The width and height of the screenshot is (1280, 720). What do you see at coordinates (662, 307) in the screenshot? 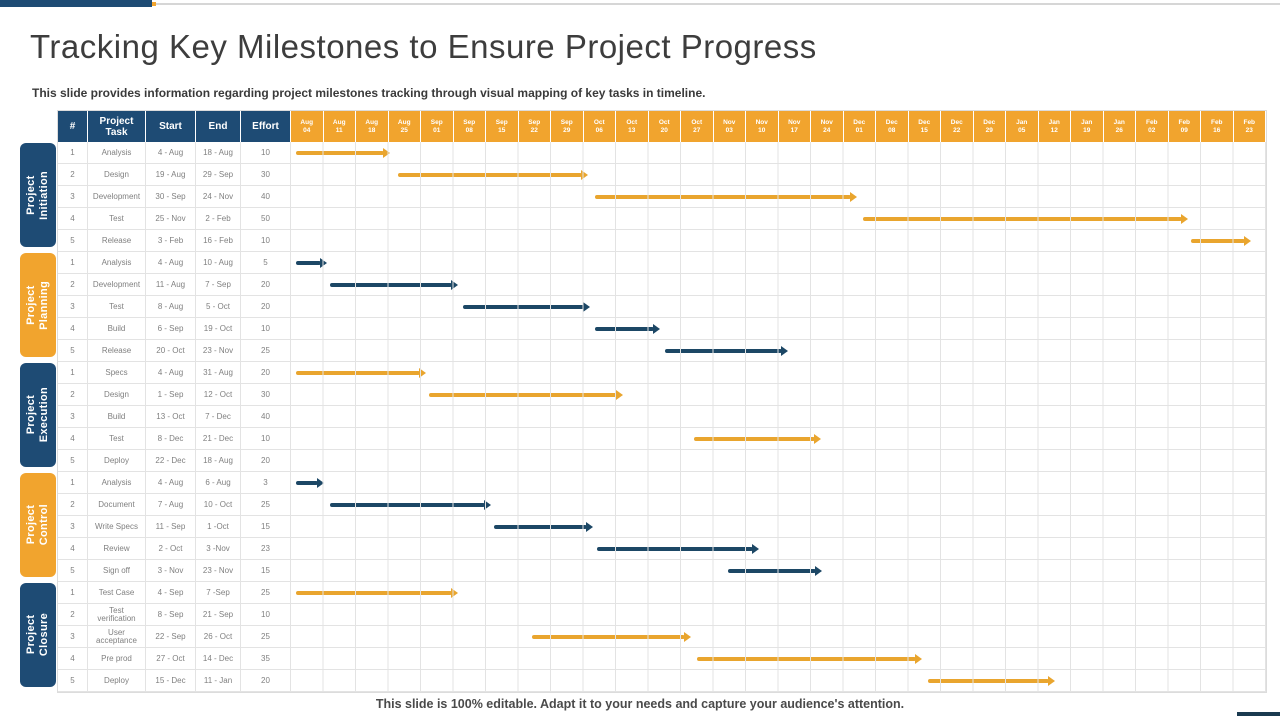
I see `table-row: 3 Test 8 - Aug 5 - Oct 20` at bounding box center [662, 307].